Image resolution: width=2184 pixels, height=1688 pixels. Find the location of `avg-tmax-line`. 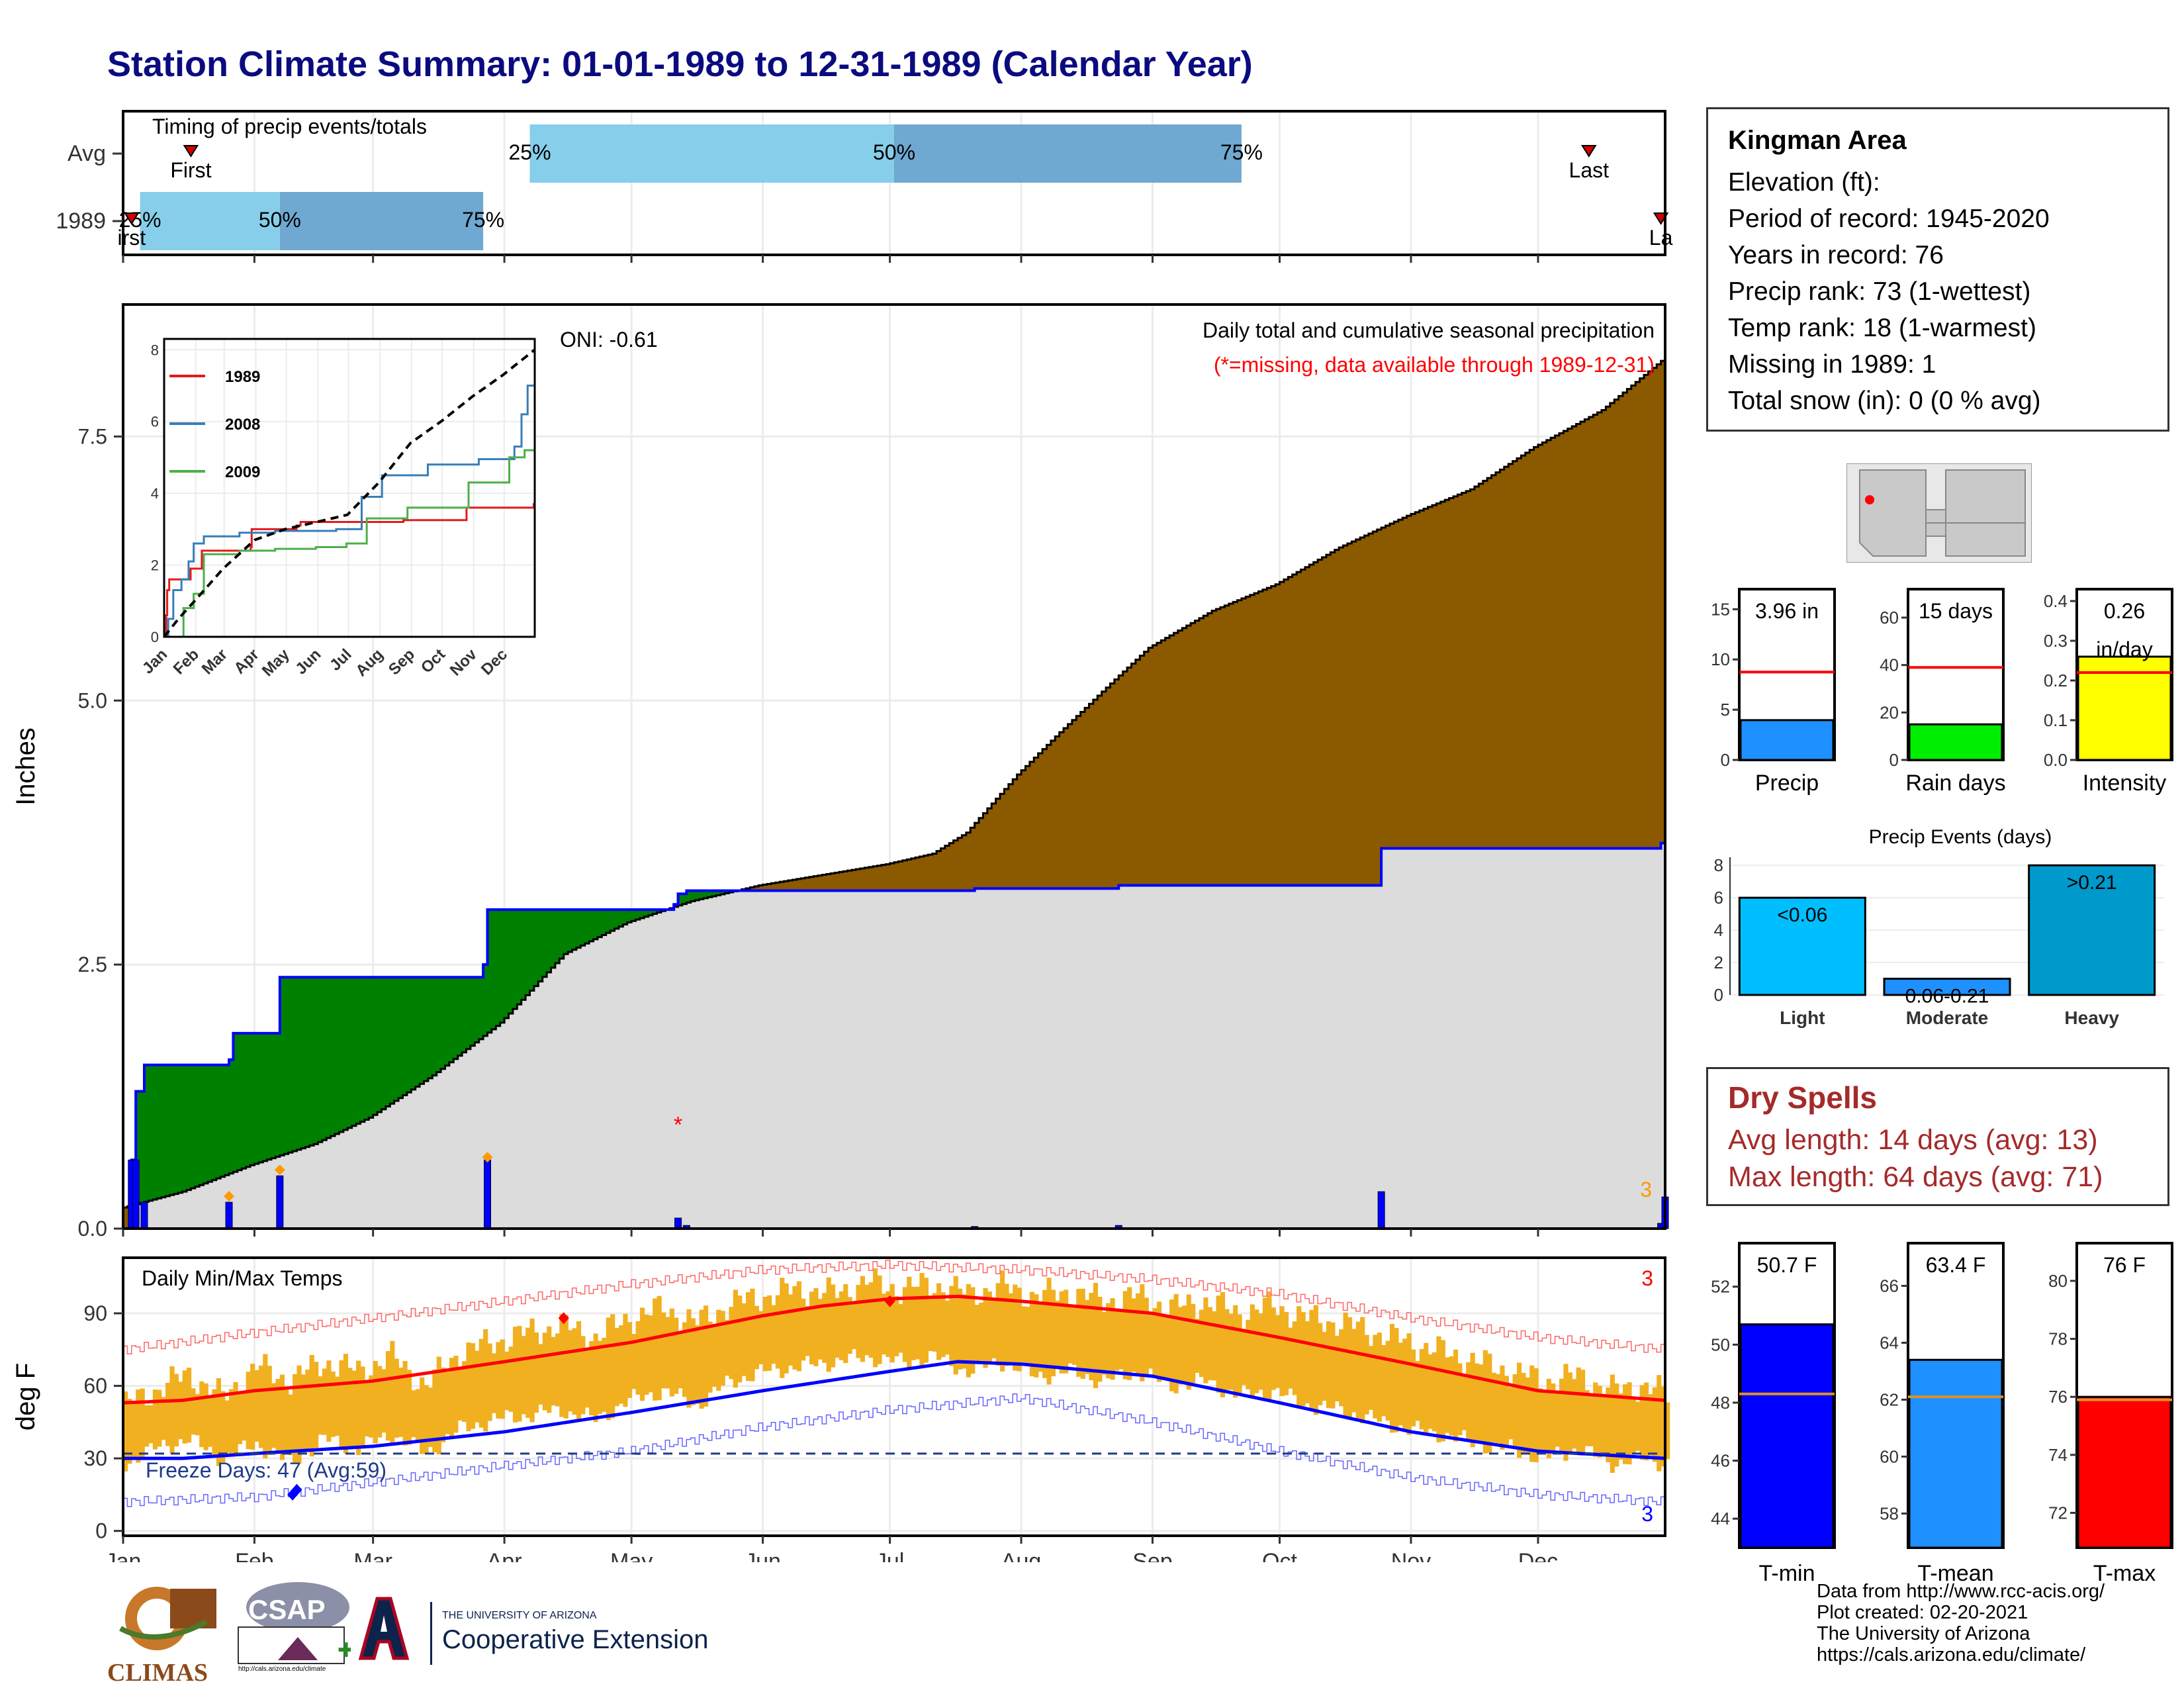

avg-tmax-line is located at coordinates (894, 1349).